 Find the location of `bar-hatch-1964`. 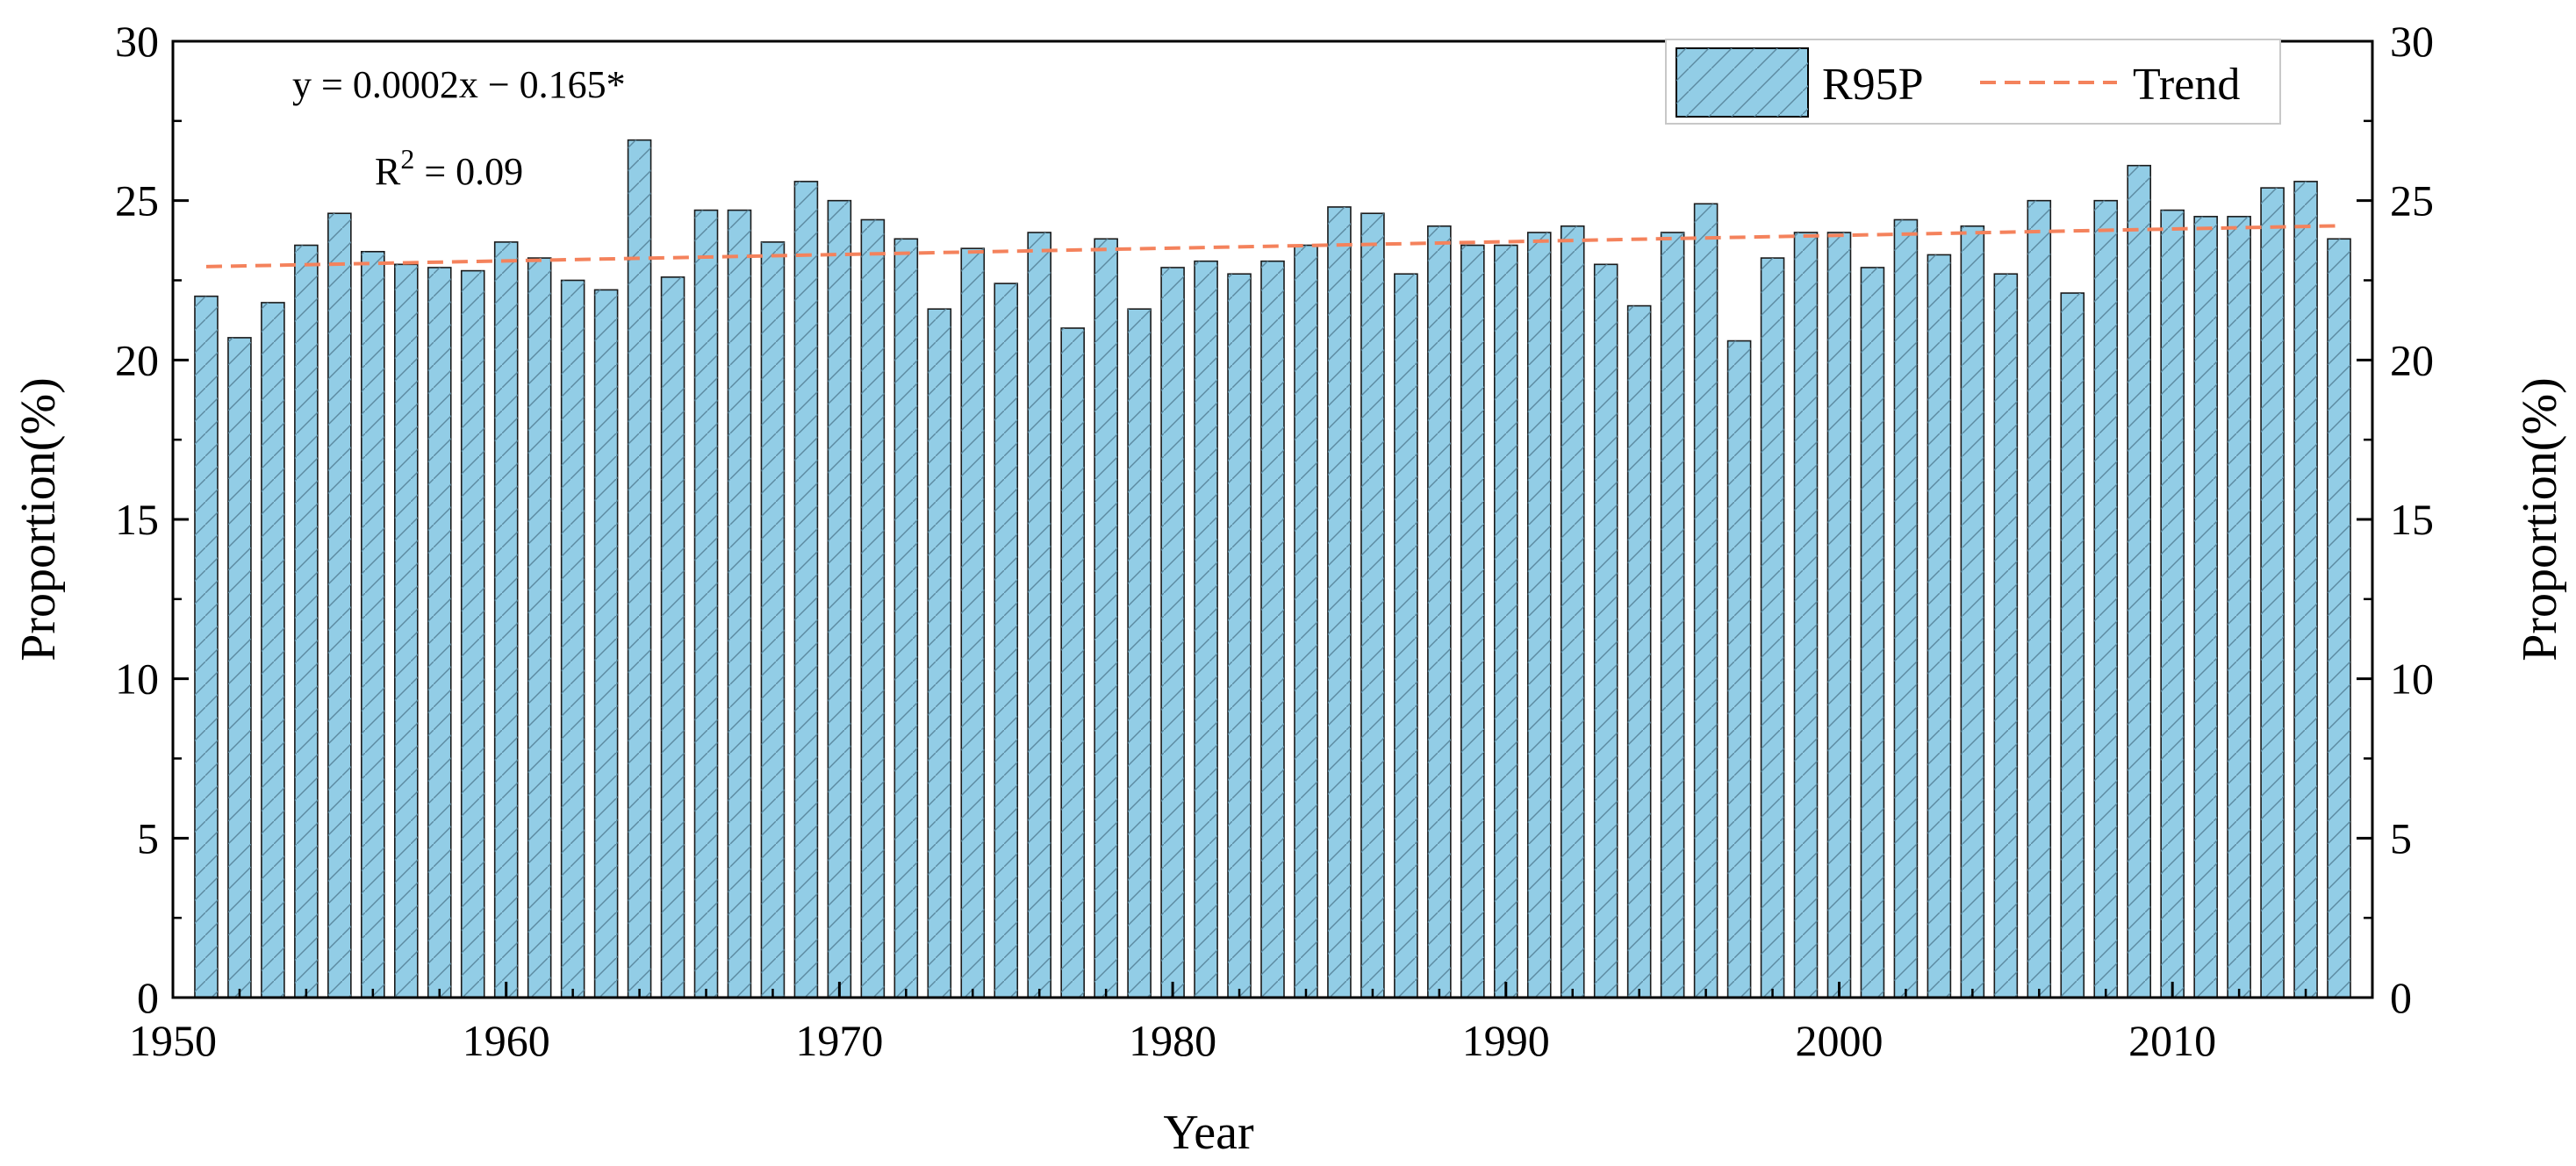

bar-hatch-1964 is located at coordinates (639, 568).